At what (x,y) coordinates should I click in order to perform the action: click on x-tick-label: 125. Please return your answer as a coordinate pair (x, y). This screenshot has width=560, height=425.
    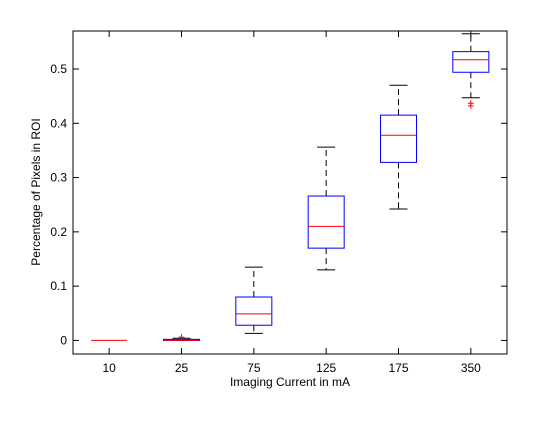
    Looking at the image, I should click on (326, 368).